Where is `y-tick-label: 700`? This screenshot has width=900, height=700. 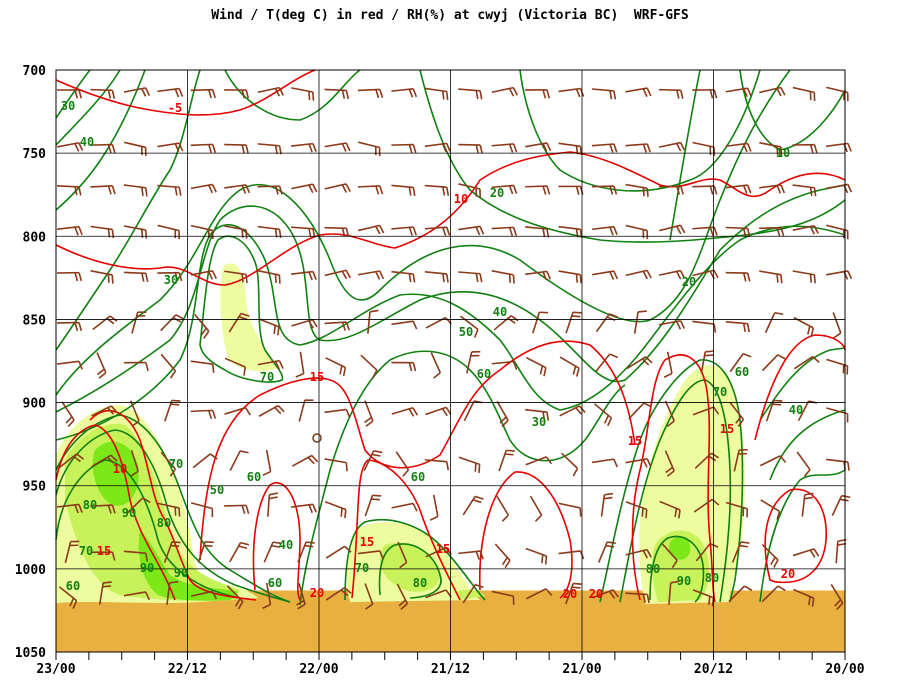 y-tick-label: 700 is located at coordinates (35, 71).